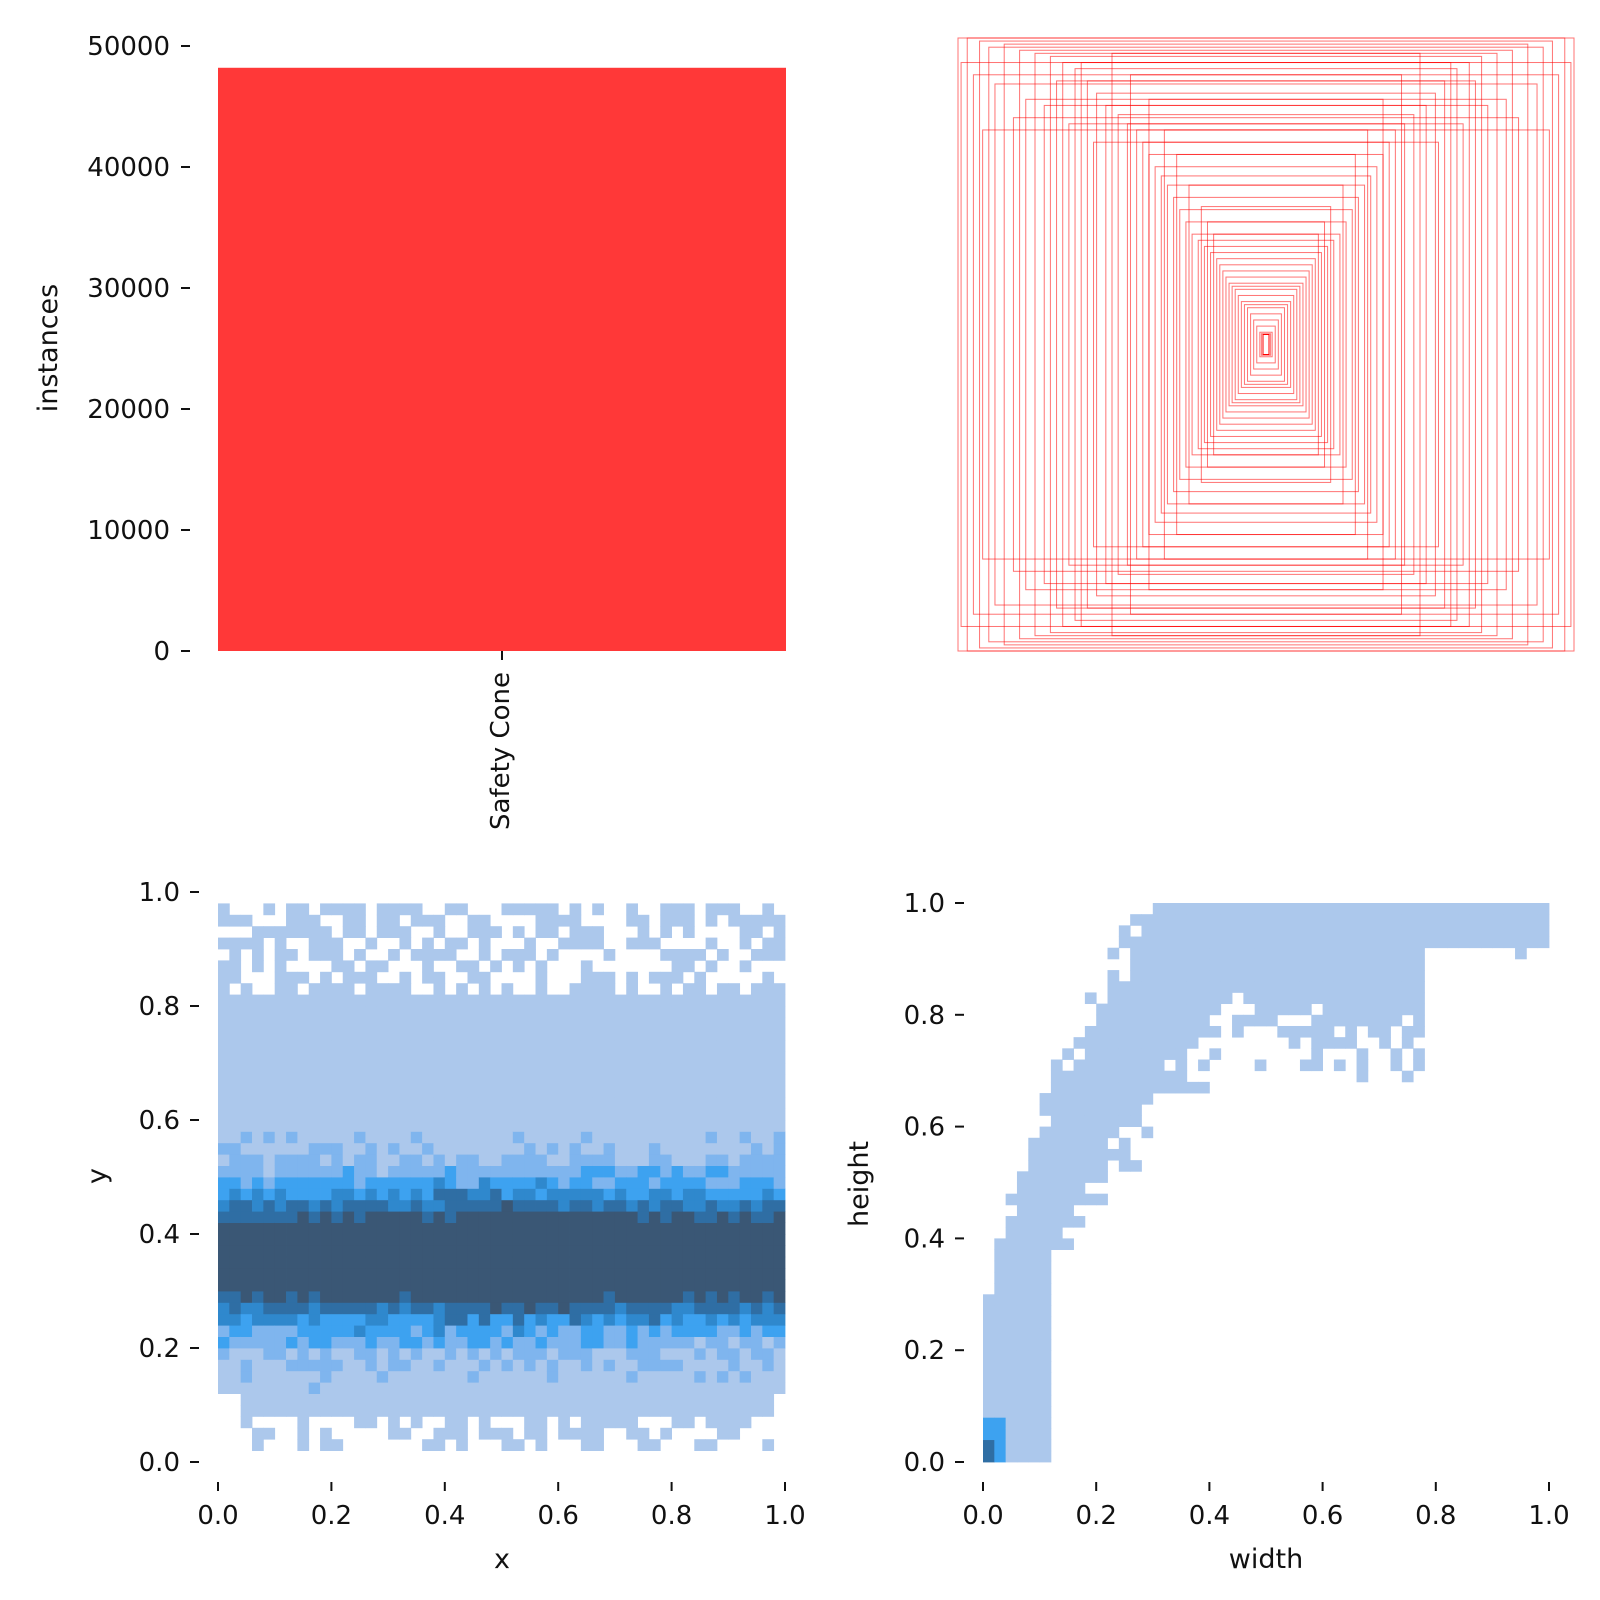 The height and width of the screenshot is (1600, 1600). I want to click on wh-ytick-label: 0.8, so click(924, 1016).